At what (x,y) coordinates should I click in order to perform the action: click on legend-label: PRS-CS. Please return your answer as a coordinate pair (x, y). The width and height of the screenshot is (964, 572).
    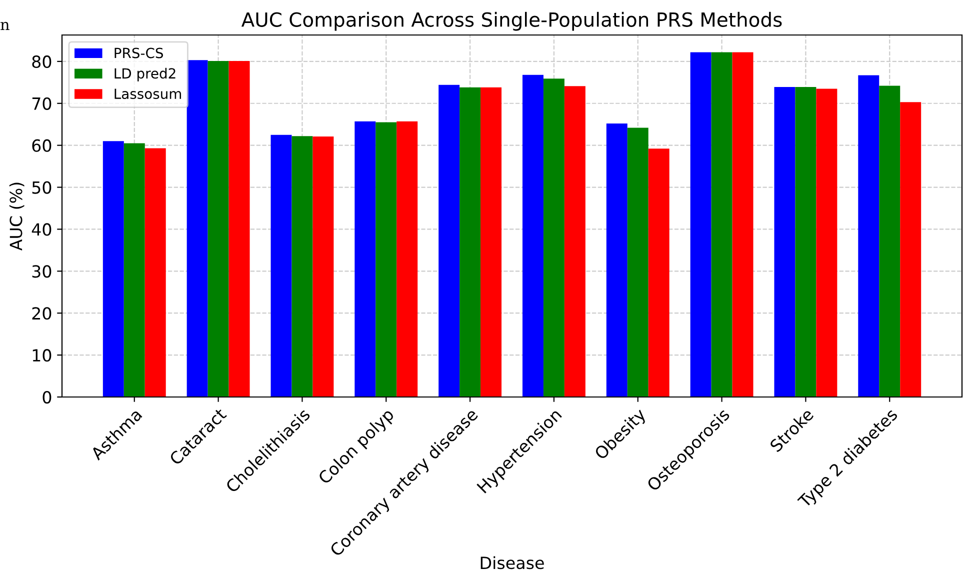
    Looking at the image, I should click on (138, 53).